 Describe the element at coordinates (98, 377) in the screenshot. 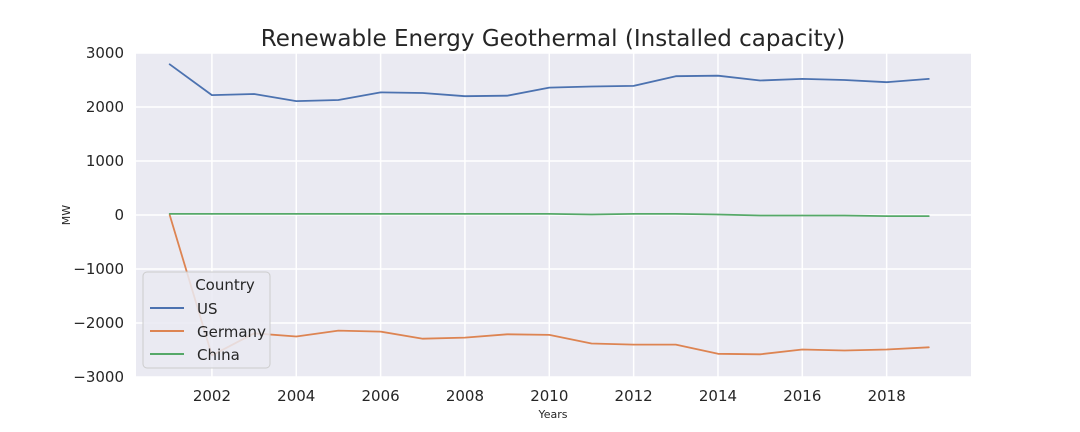

I see `y-tick-label: −3000` at that location.